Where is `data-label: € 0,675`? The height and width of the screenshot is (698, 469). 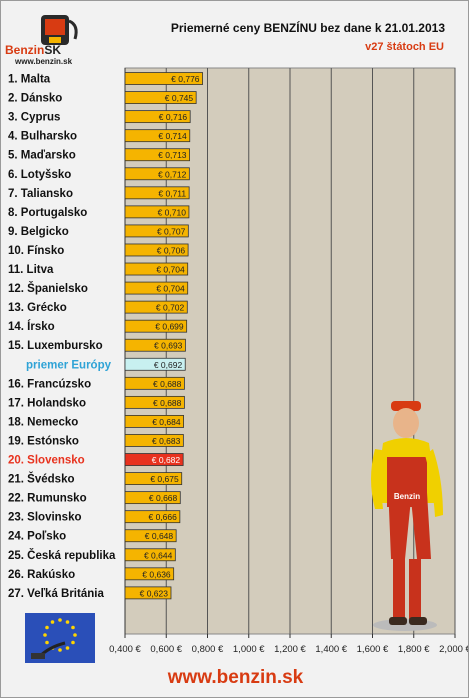
data-label: € 0,675 is located at coordinates (164, 479).